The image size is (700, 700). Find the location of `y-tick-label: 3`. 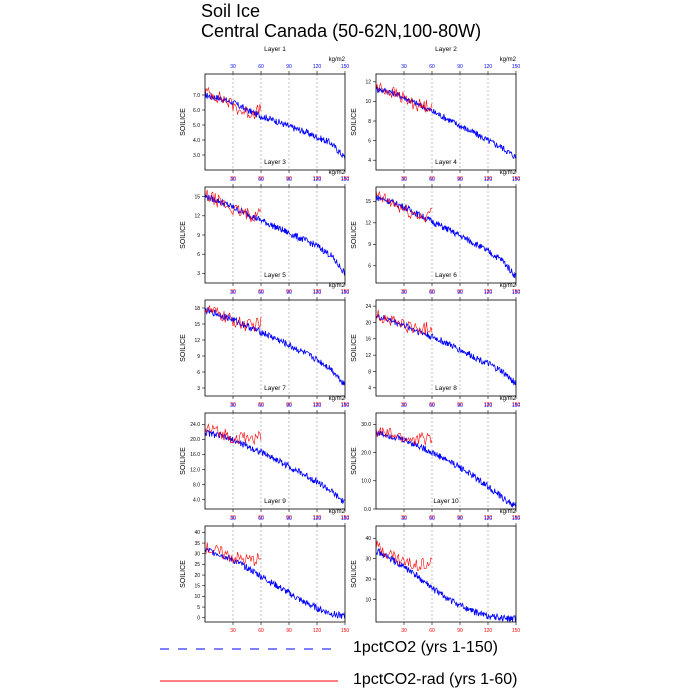

y-tick-label: 3 is located at coordinates (198, 274).